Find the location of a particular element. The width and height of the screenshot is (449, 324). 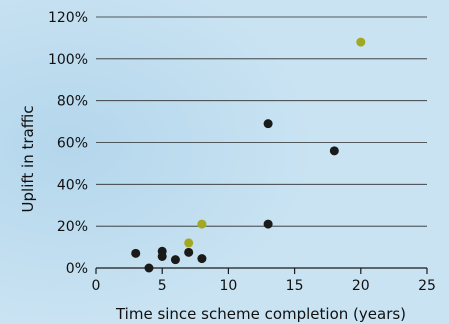

y-tick-label: 120% is located at coordinates (68, 18).